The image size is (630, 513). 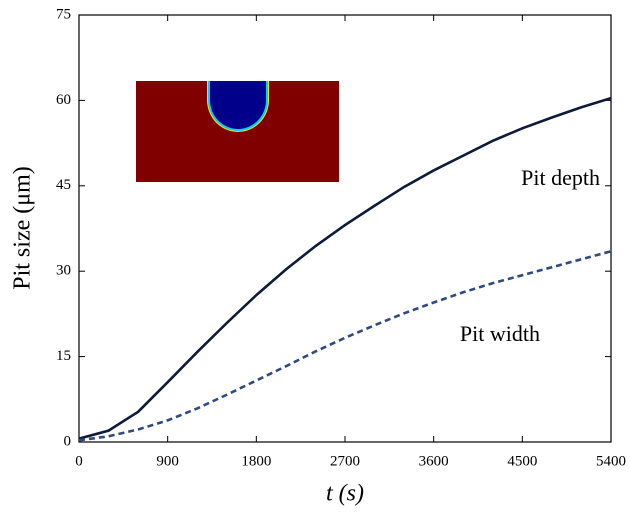 I want to click on x-tick-label: 1800, so click(x=256, y=461).